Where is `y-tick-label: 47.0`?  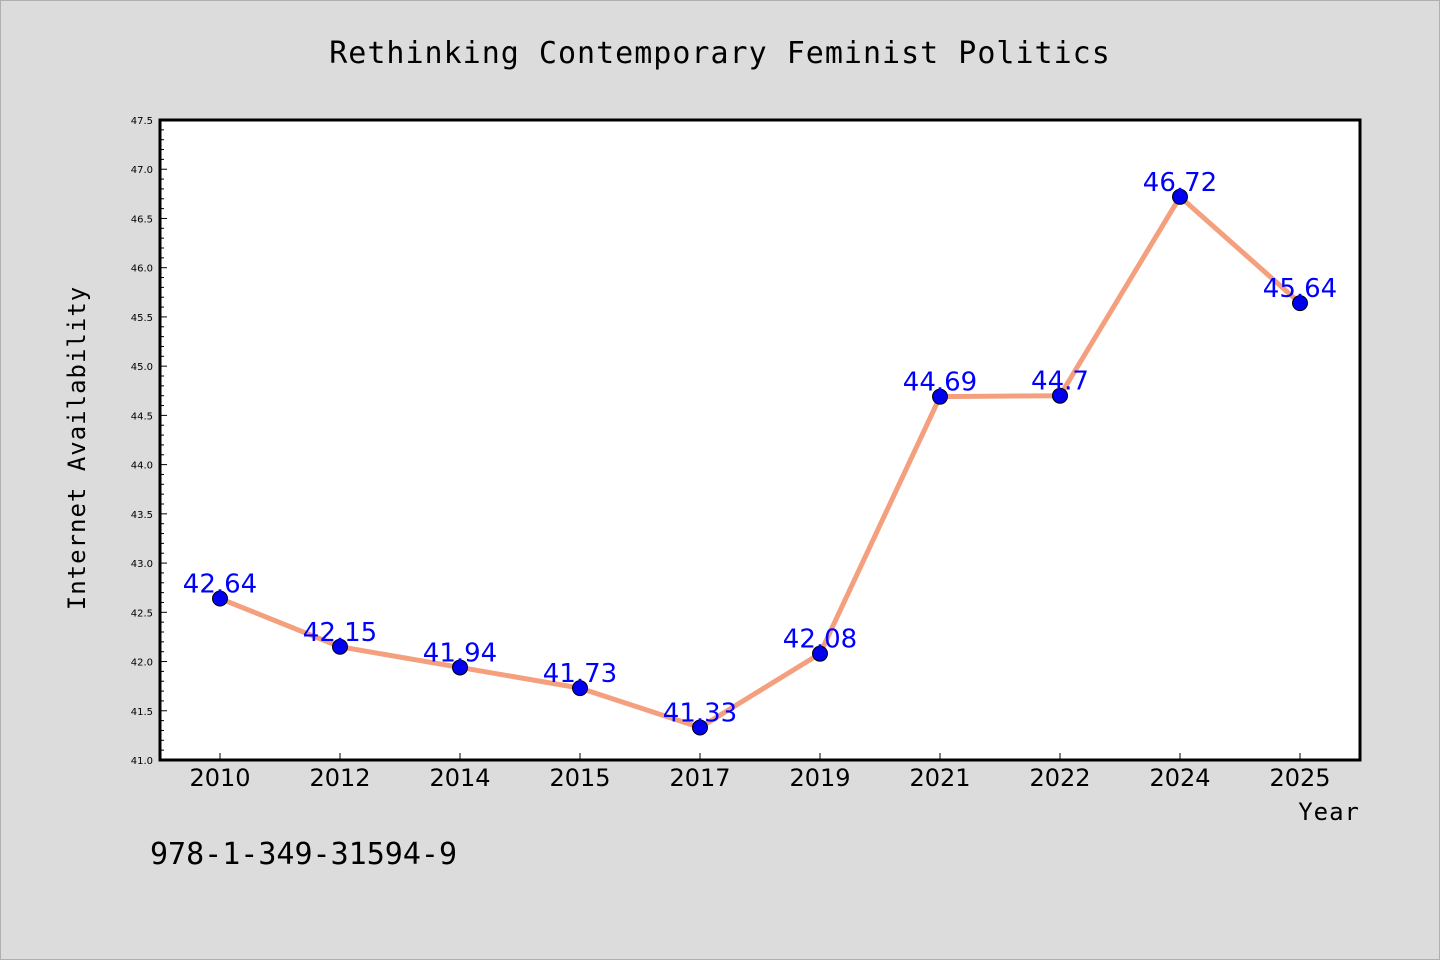 y-tick-label: 47.0 is located at coordinates (142, 170).